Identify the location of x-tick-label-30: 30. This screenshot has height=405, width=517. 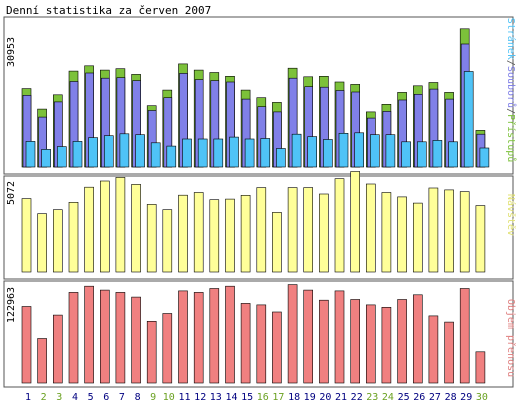
(482, 397).